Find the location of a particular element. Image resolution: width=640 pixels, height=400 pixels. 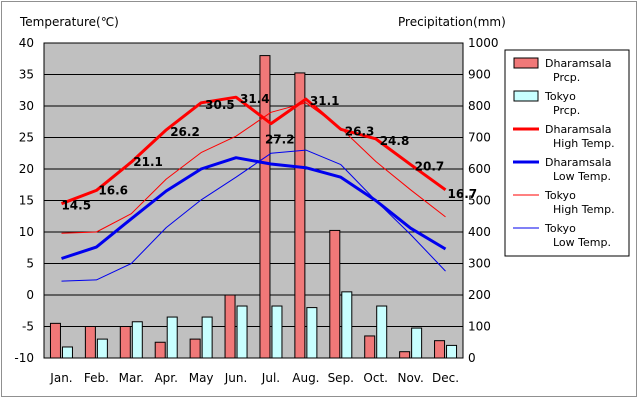

left-tick-label: 35 is located at coordinates (26, 75).